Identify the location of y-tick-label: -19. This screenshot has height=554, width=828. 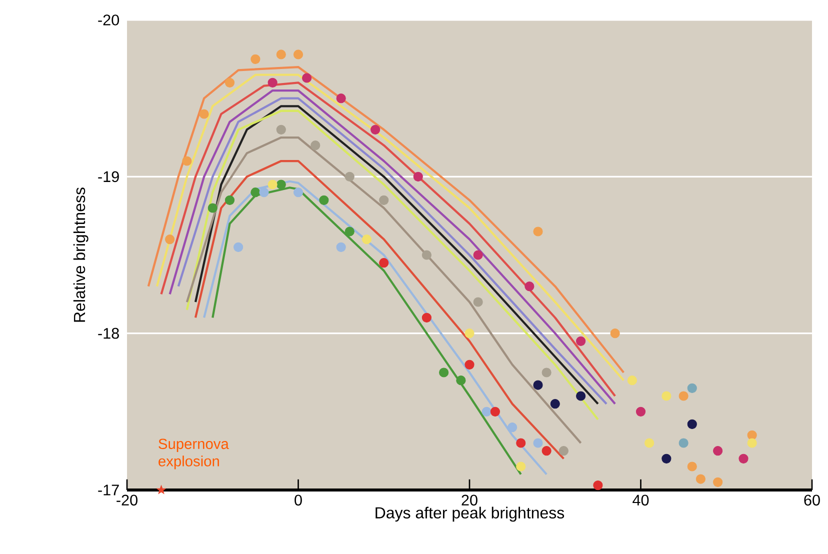
(108, 176).